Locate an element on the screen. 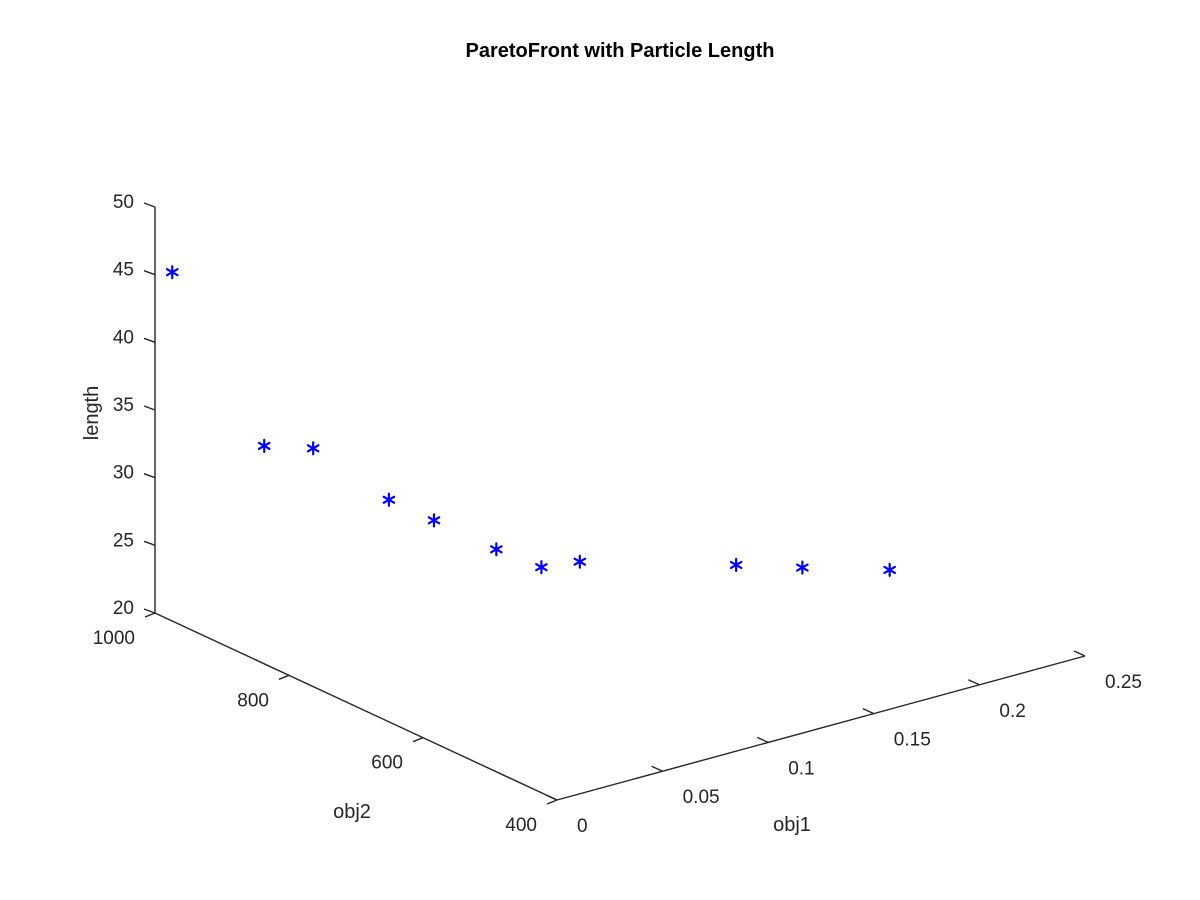 The width and height of the screenshot is (1200, 900). x-tick-label: 0.05 is located at coordinates (701, 797).